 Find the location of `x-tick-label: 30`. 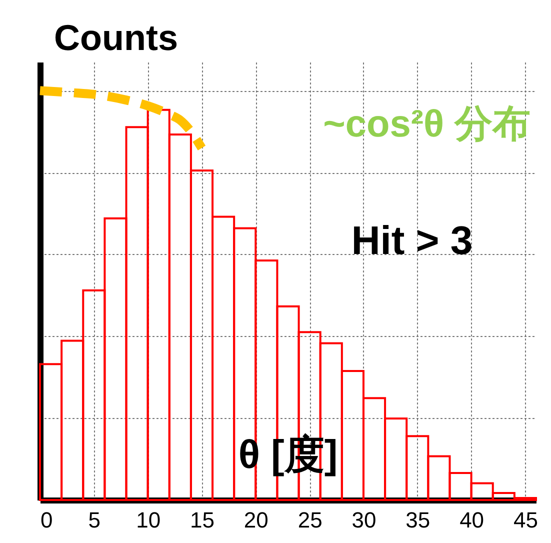

x-tick-label: 30 is located at coordinates (364, 520).